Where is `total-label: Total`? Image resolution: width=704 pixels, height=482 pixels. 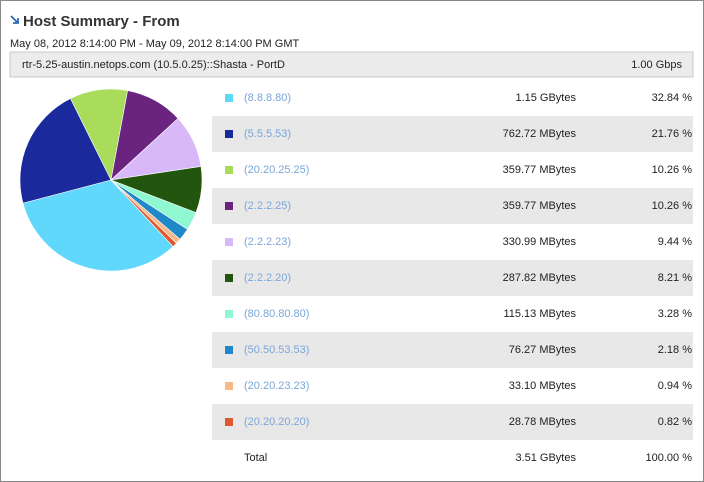 total-label: Total is located at coordinates (255, 458).